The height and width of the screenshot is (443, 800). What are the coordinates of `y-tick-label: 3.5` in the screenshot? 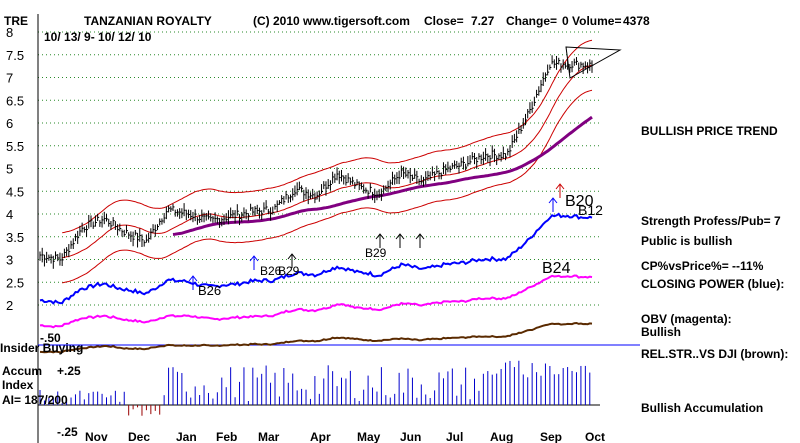 It's located at (15, 237).